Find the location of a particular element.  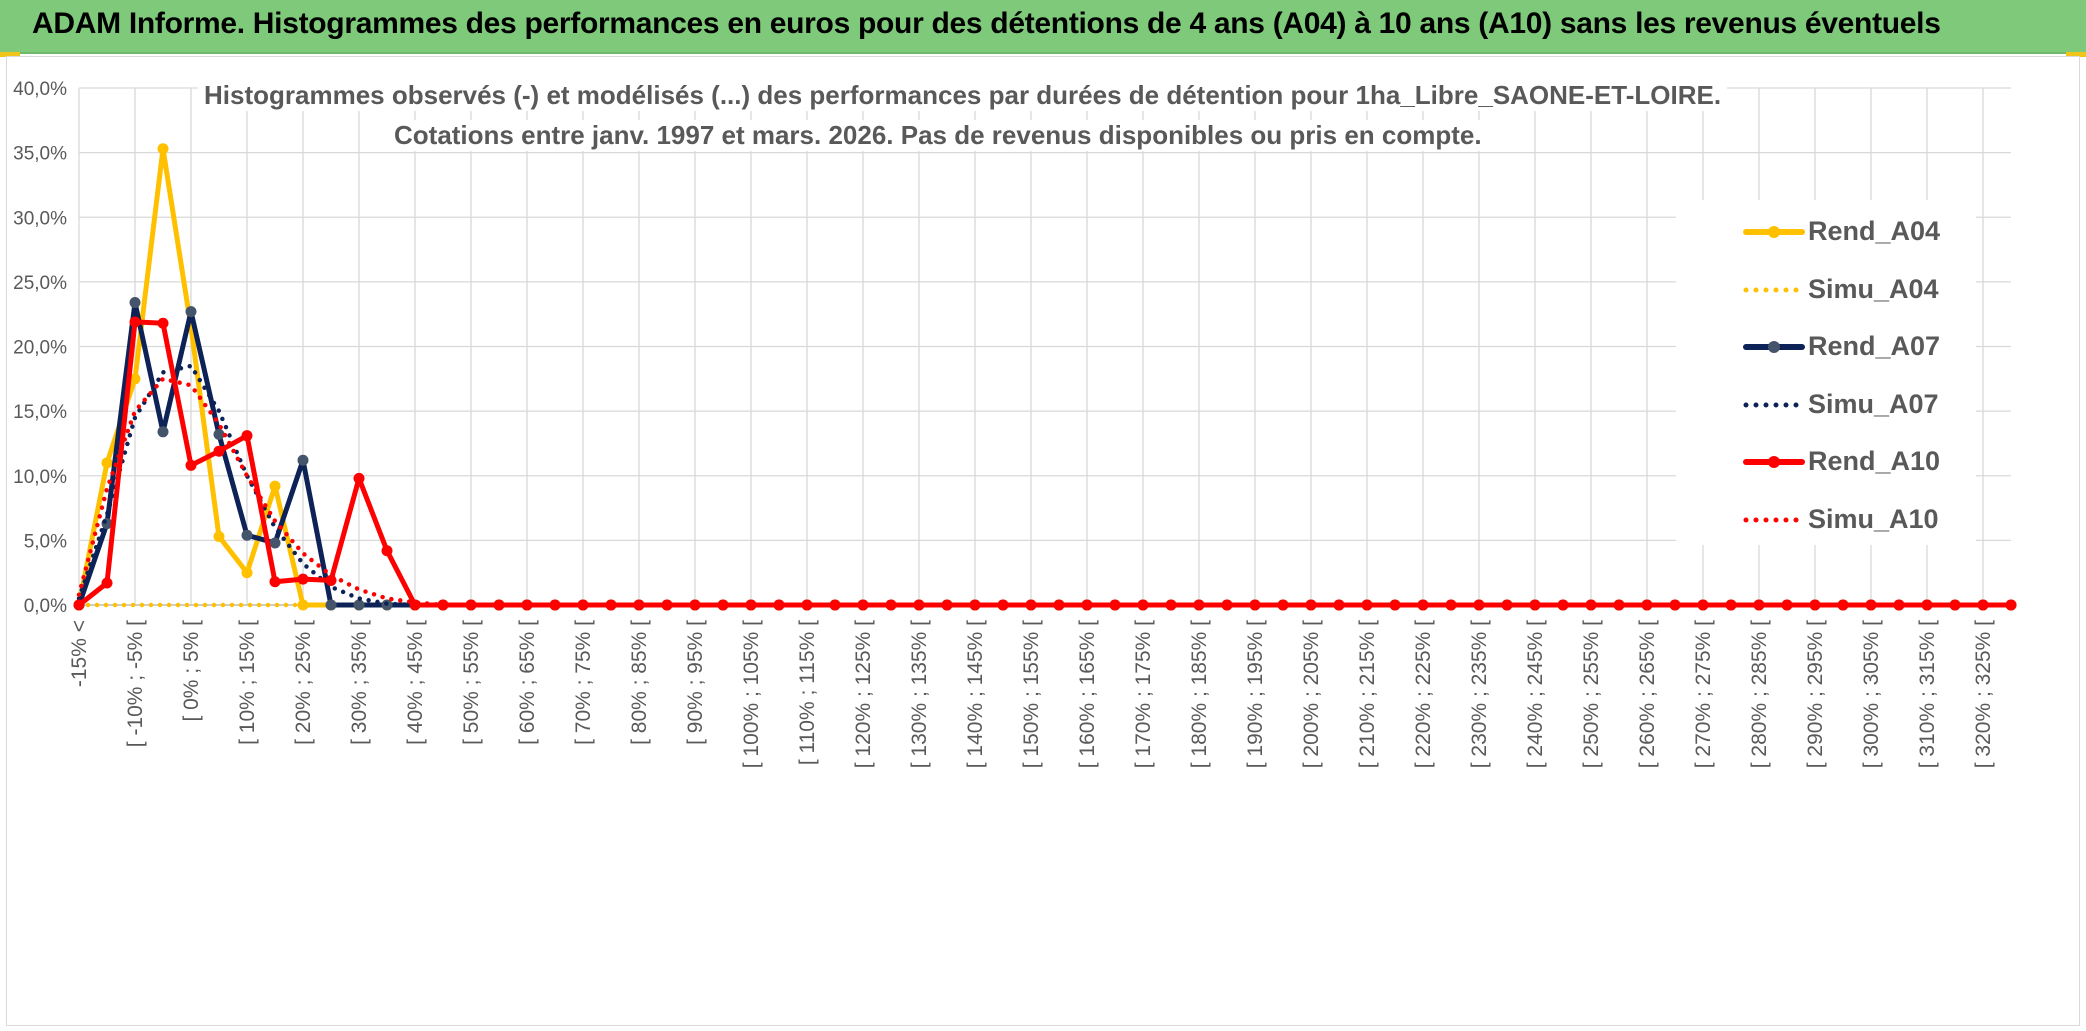

x-tick-label: [ 130% ; 135% [ is located at coordinates (919, 694).